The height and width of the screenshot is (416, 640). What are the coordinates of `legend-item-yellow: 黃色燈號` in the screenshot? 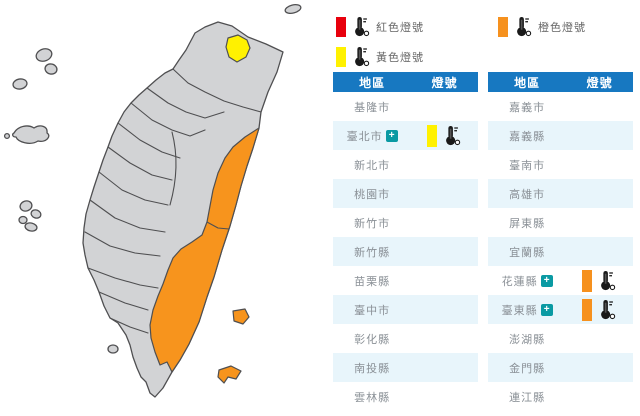 It's located at (417, 57).